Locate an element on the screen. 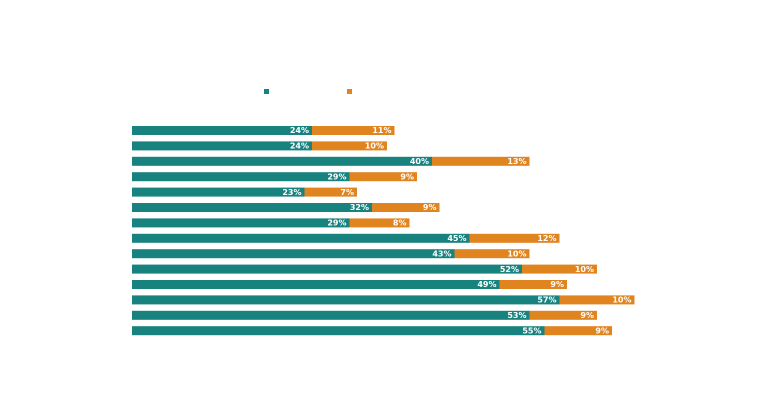  bar-series1-row13 is located at coordinates (331, 315).